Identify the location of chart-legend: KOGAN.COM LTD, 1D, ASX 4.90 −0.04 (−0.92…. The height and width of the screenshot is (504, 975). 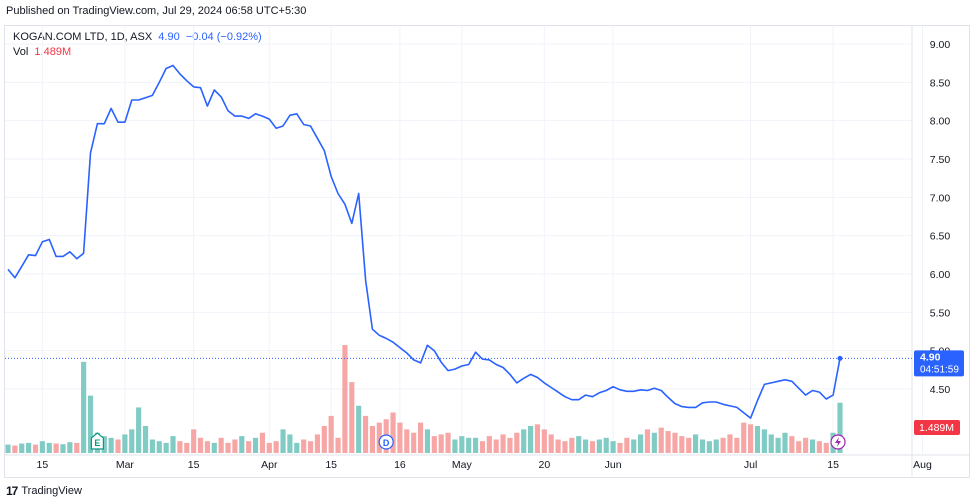
(137, 45).